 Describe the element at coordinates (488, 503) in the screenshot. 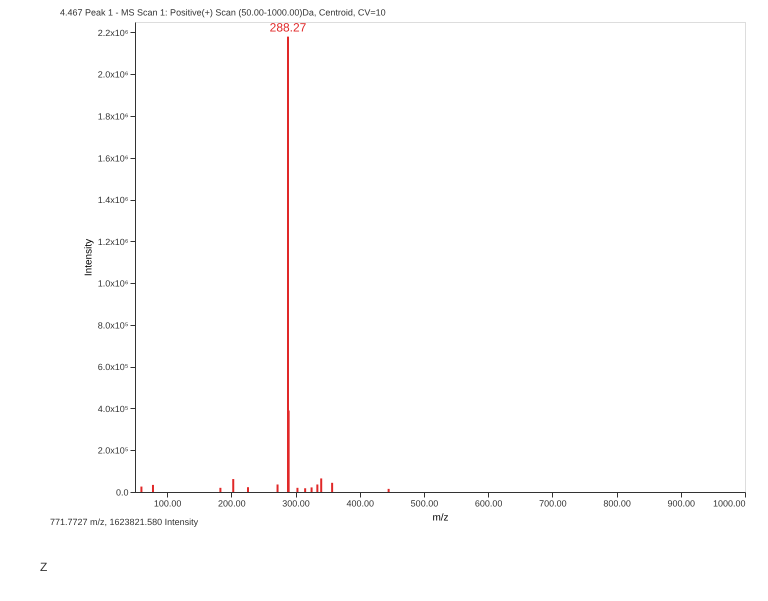

I see `x-tick-label: 600.00` at that location.